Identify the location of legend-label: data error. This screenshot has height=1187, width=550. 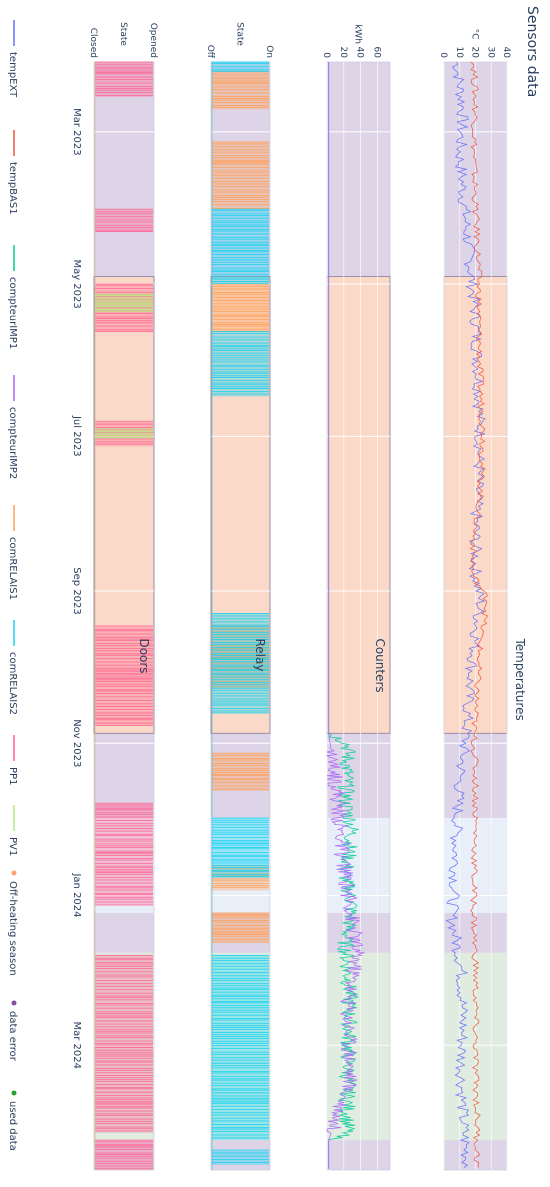
(12, 1036).